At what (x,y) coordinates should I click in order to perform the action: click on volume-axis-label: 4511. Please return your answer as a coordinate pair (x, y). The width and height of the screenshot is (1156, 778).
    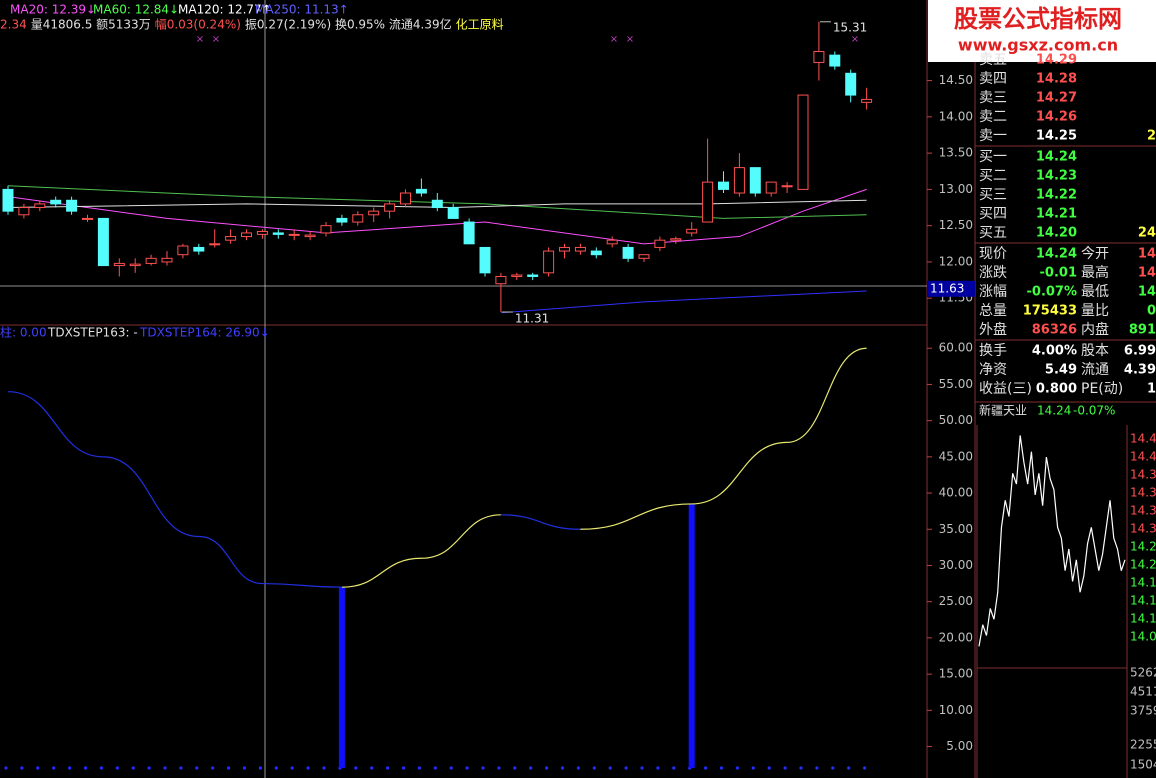
    Looking at the image, I should click on (1143, 692).